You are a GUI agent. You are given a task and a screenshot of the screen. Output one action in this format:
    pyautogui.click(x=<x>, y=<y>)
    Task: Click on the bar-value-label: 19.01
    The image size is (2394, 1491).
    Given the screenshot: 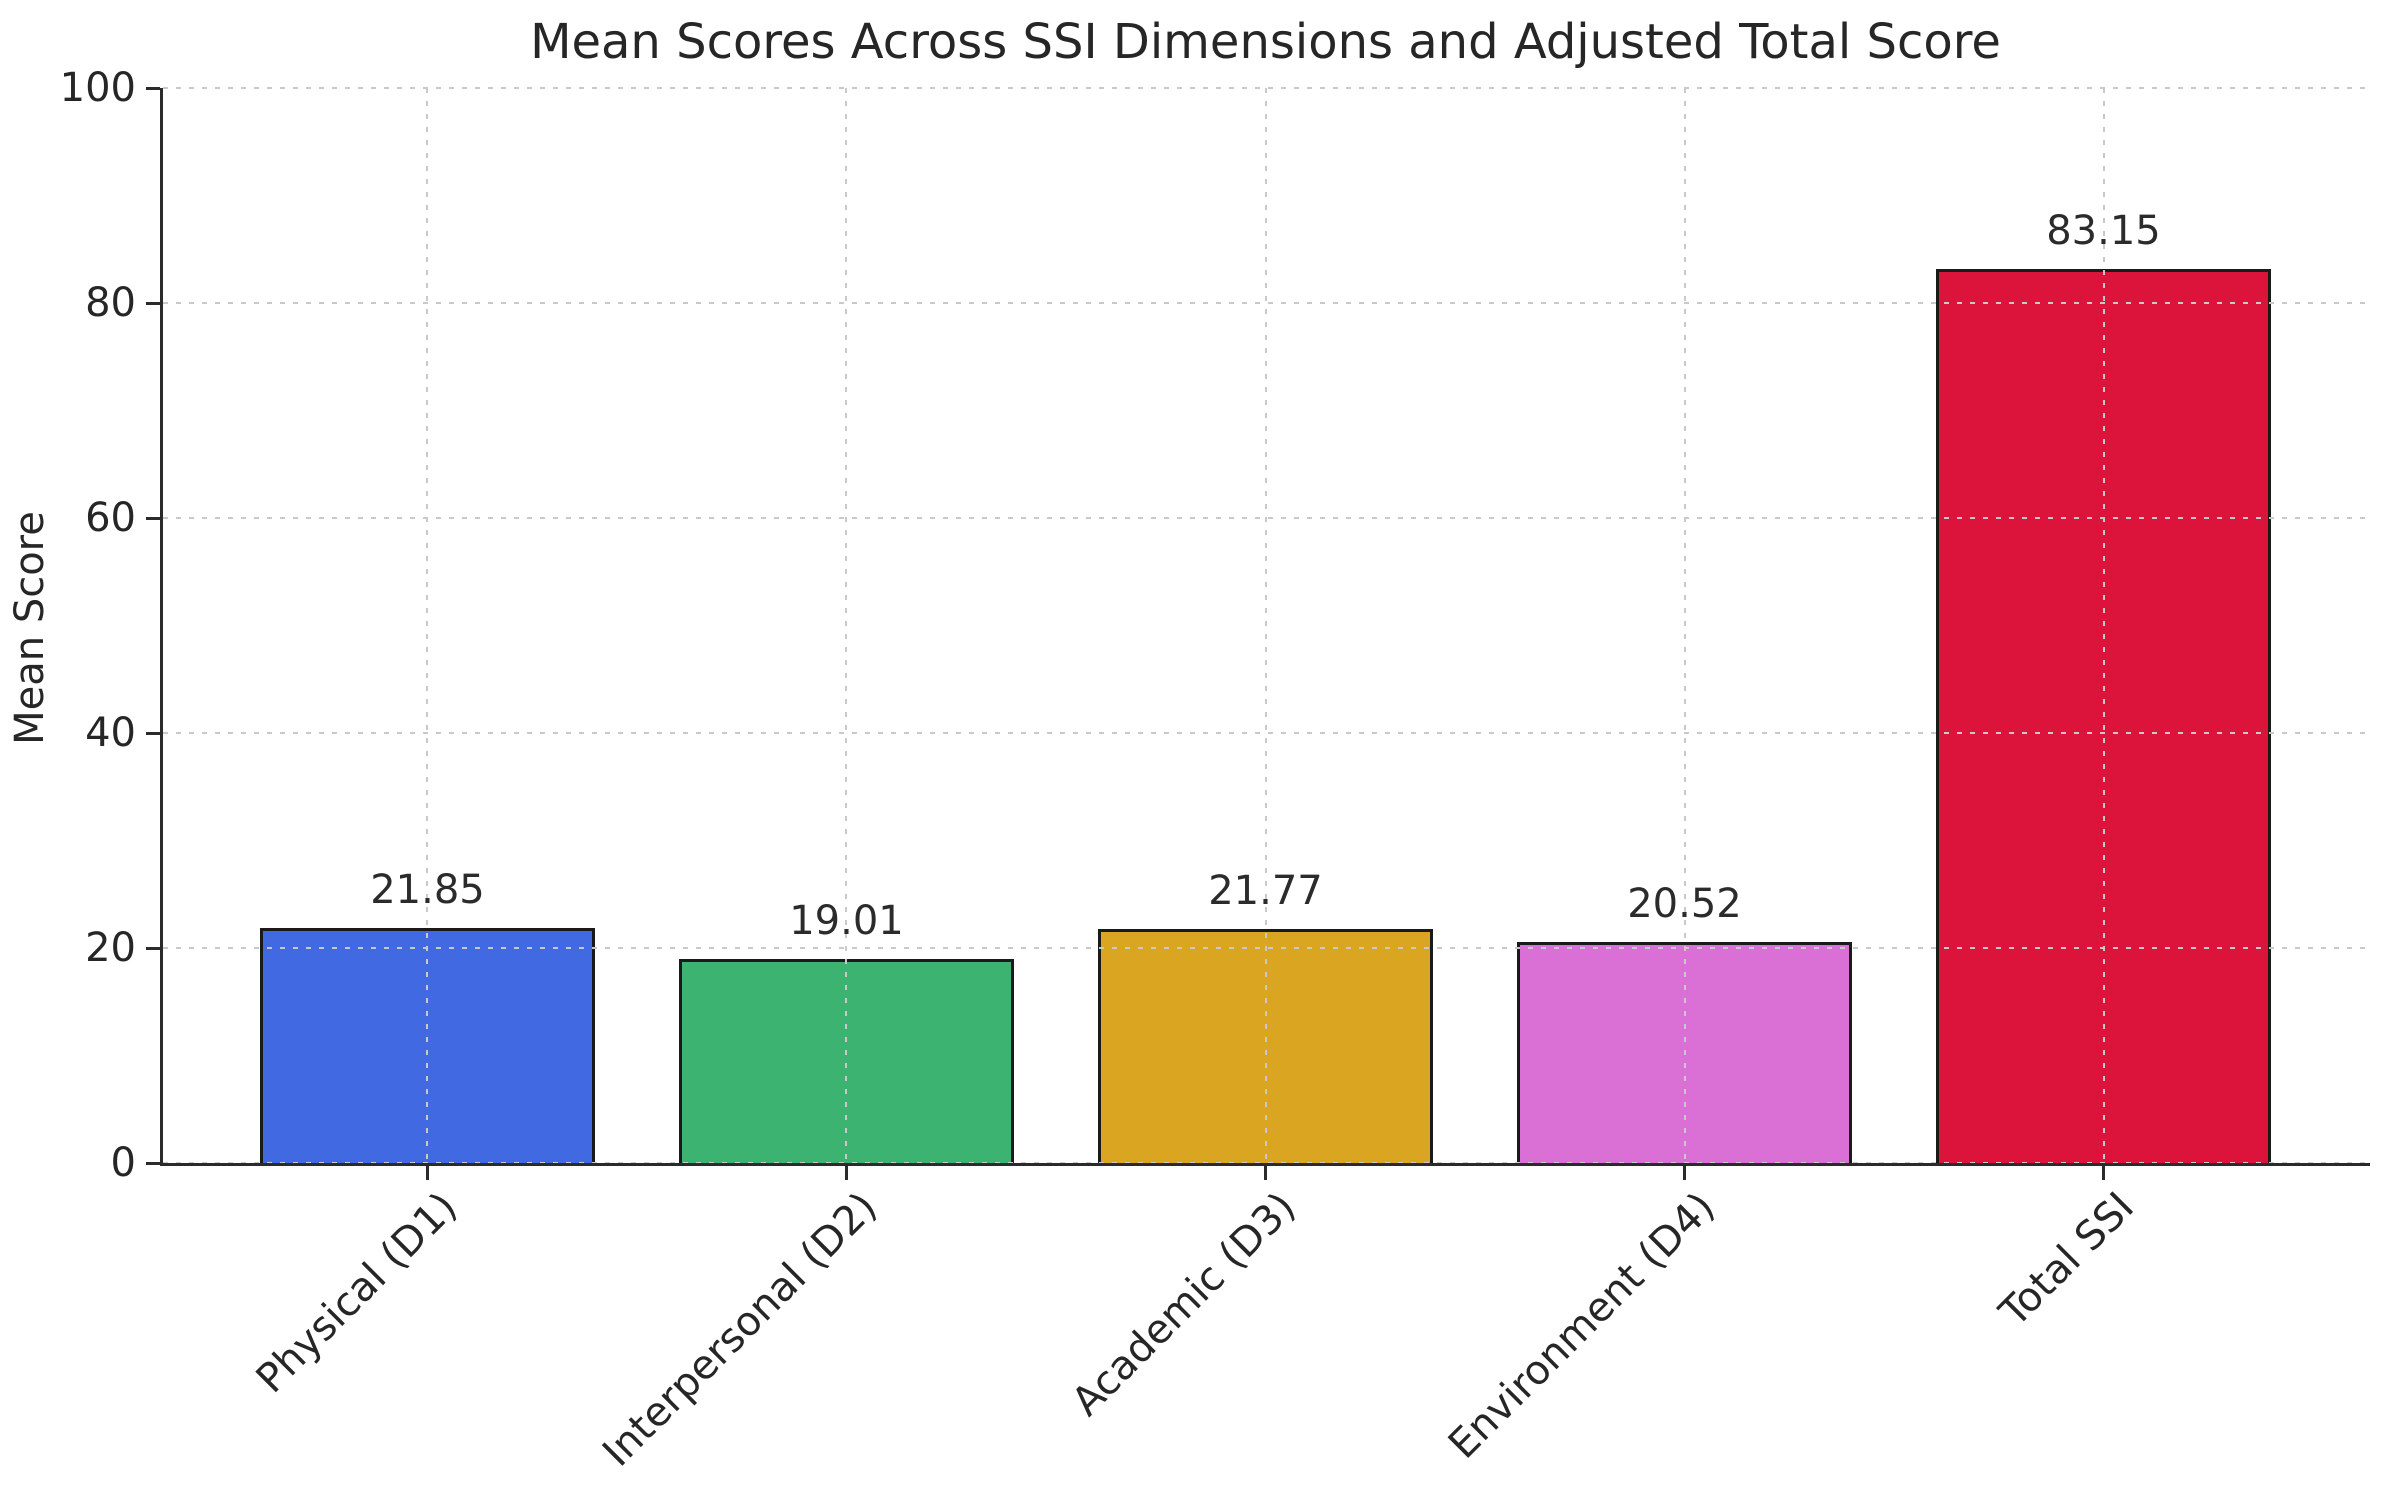 What is the action you would take?
    pyautogui.click(x=846, y=921)
    